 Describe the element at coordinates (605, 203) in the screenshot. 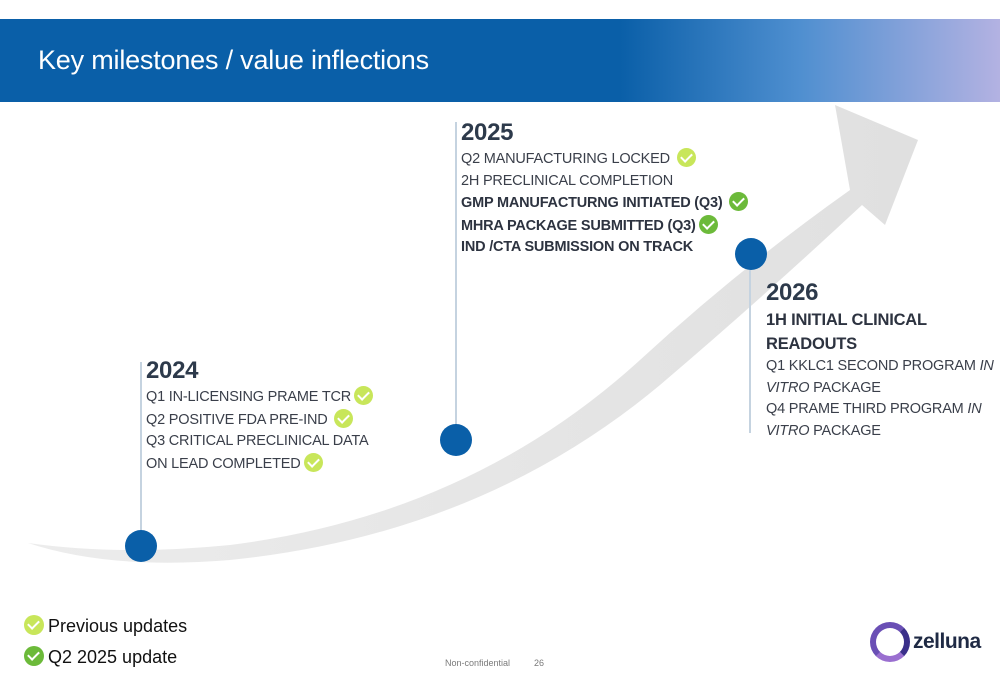

I see `milestone-item: GMP MANUFACTURNG INITIATED (Q3)` at that location.